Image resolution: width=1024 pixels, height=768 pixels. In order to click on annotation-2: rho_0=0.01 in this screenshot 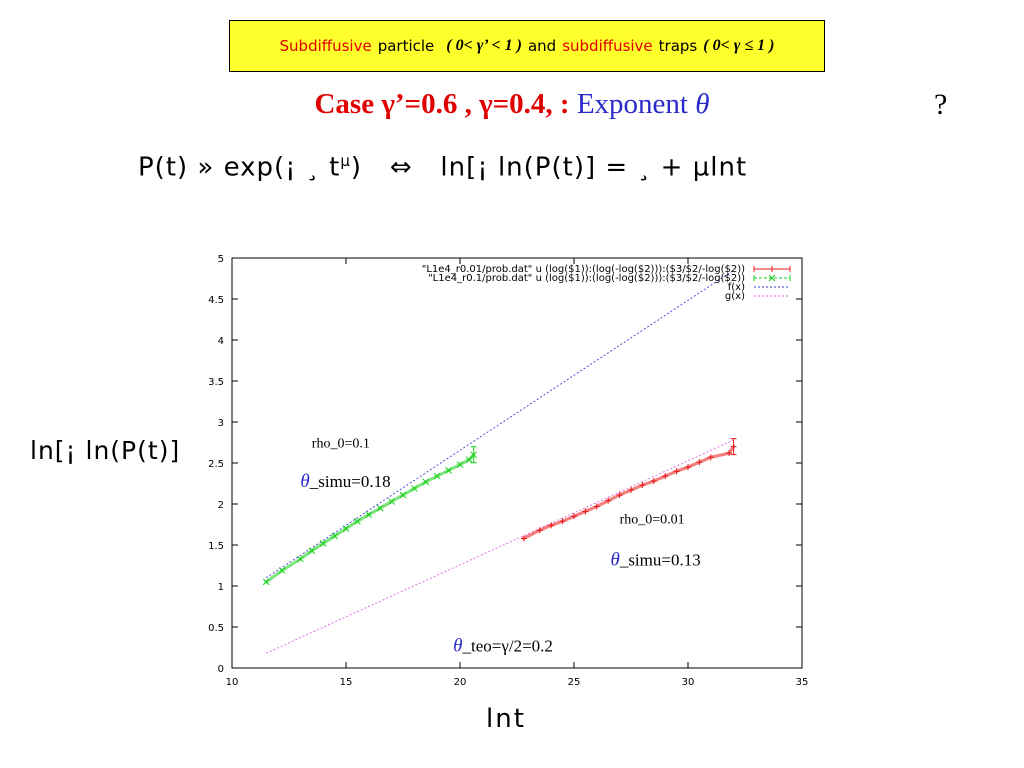, I will do `click(652, 520)`.